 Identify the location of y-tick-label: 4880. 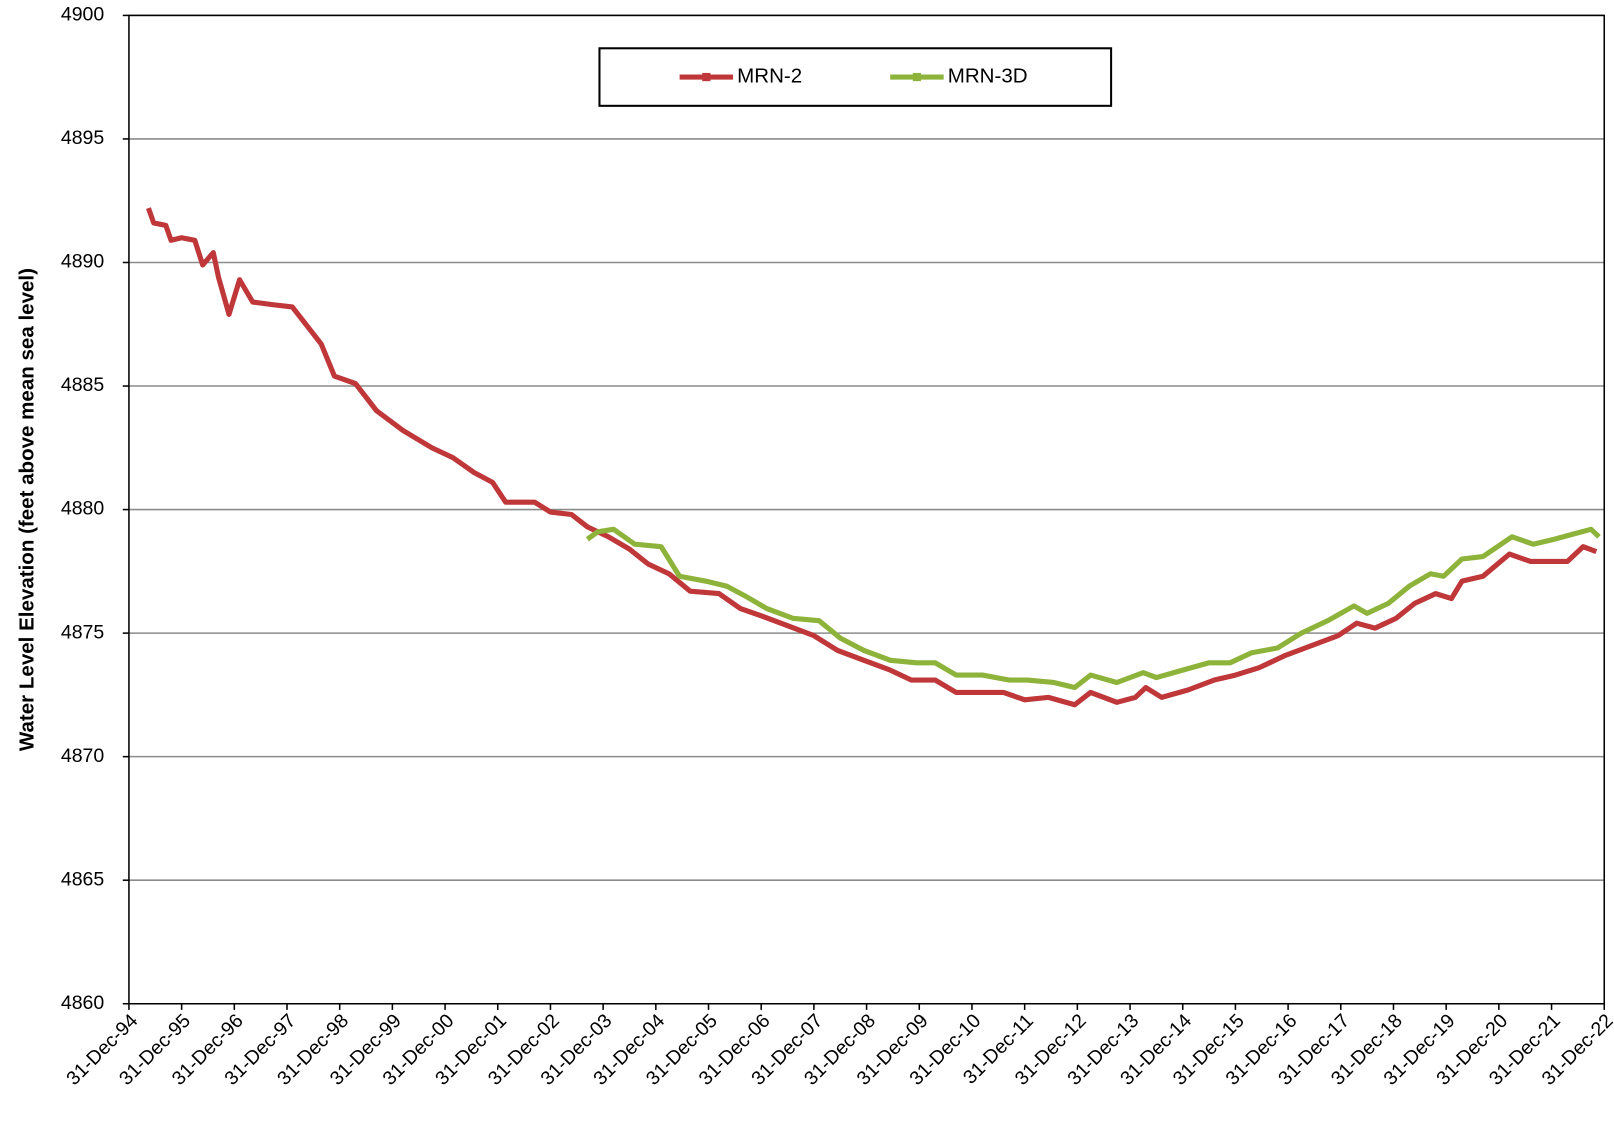
(83, 509).